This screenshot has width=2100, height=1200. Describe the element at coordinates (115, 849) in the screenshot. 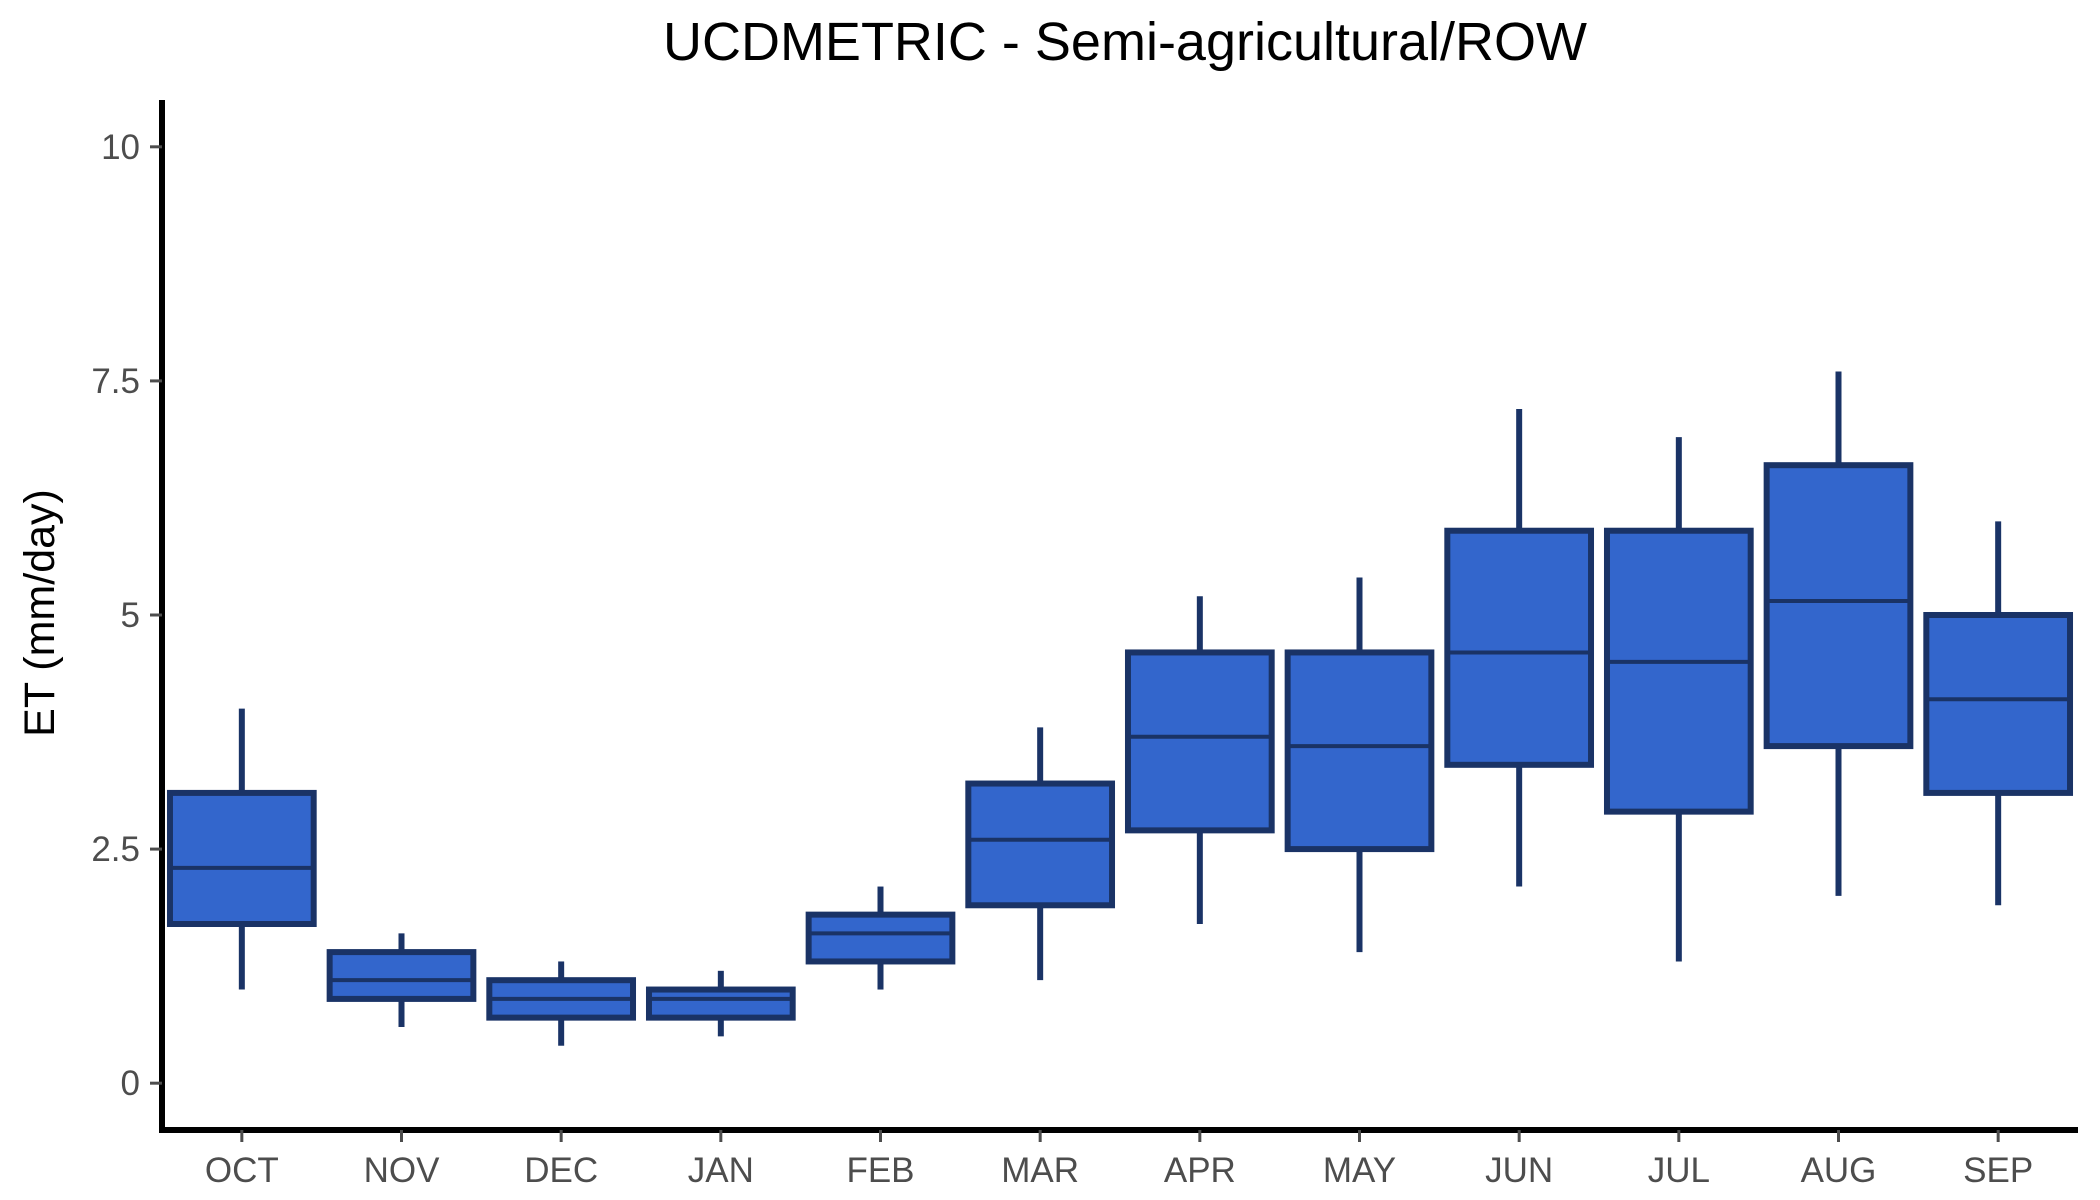

I see `y-tick-label: 2.5` at that location.